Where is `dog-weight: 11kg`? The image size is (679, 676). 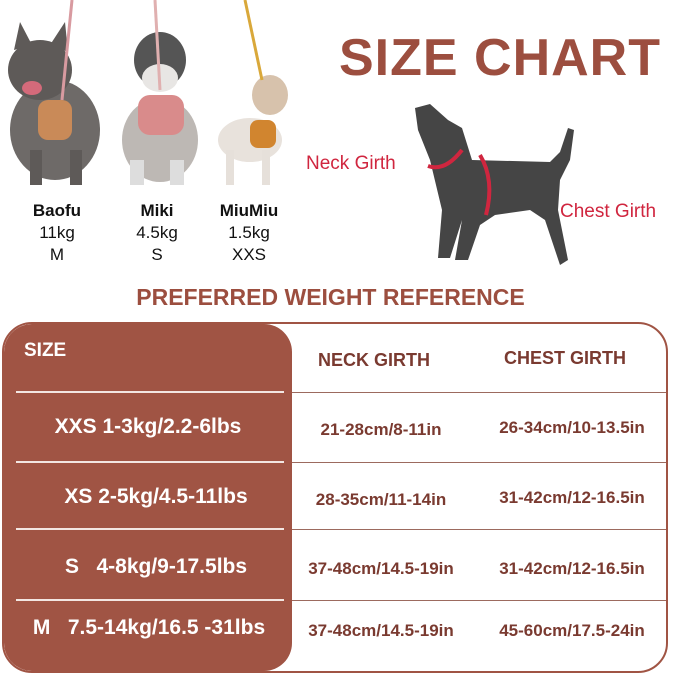 dog-weight: 11kg is located at coordinates (57, 232).